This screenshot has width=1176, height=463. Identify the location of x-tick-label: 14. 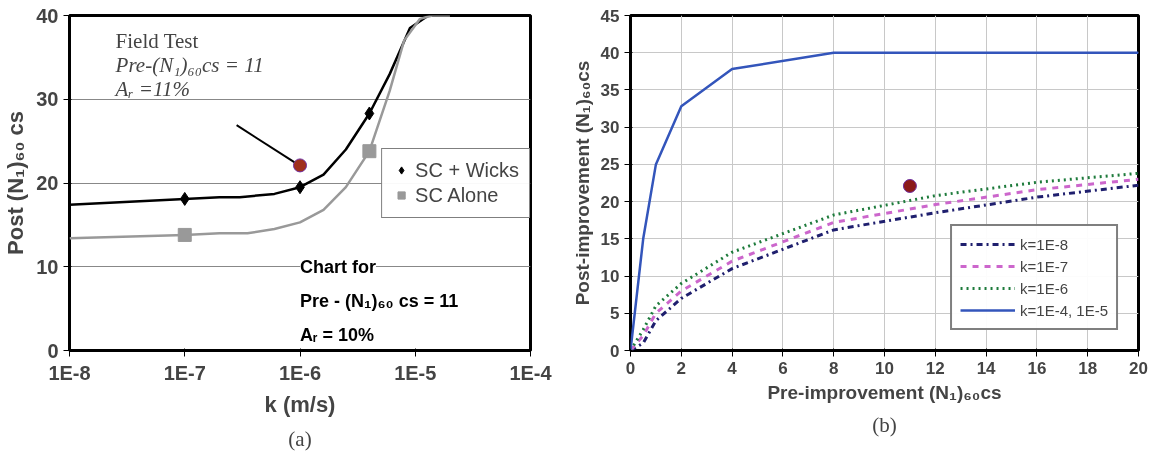
(986, 368).